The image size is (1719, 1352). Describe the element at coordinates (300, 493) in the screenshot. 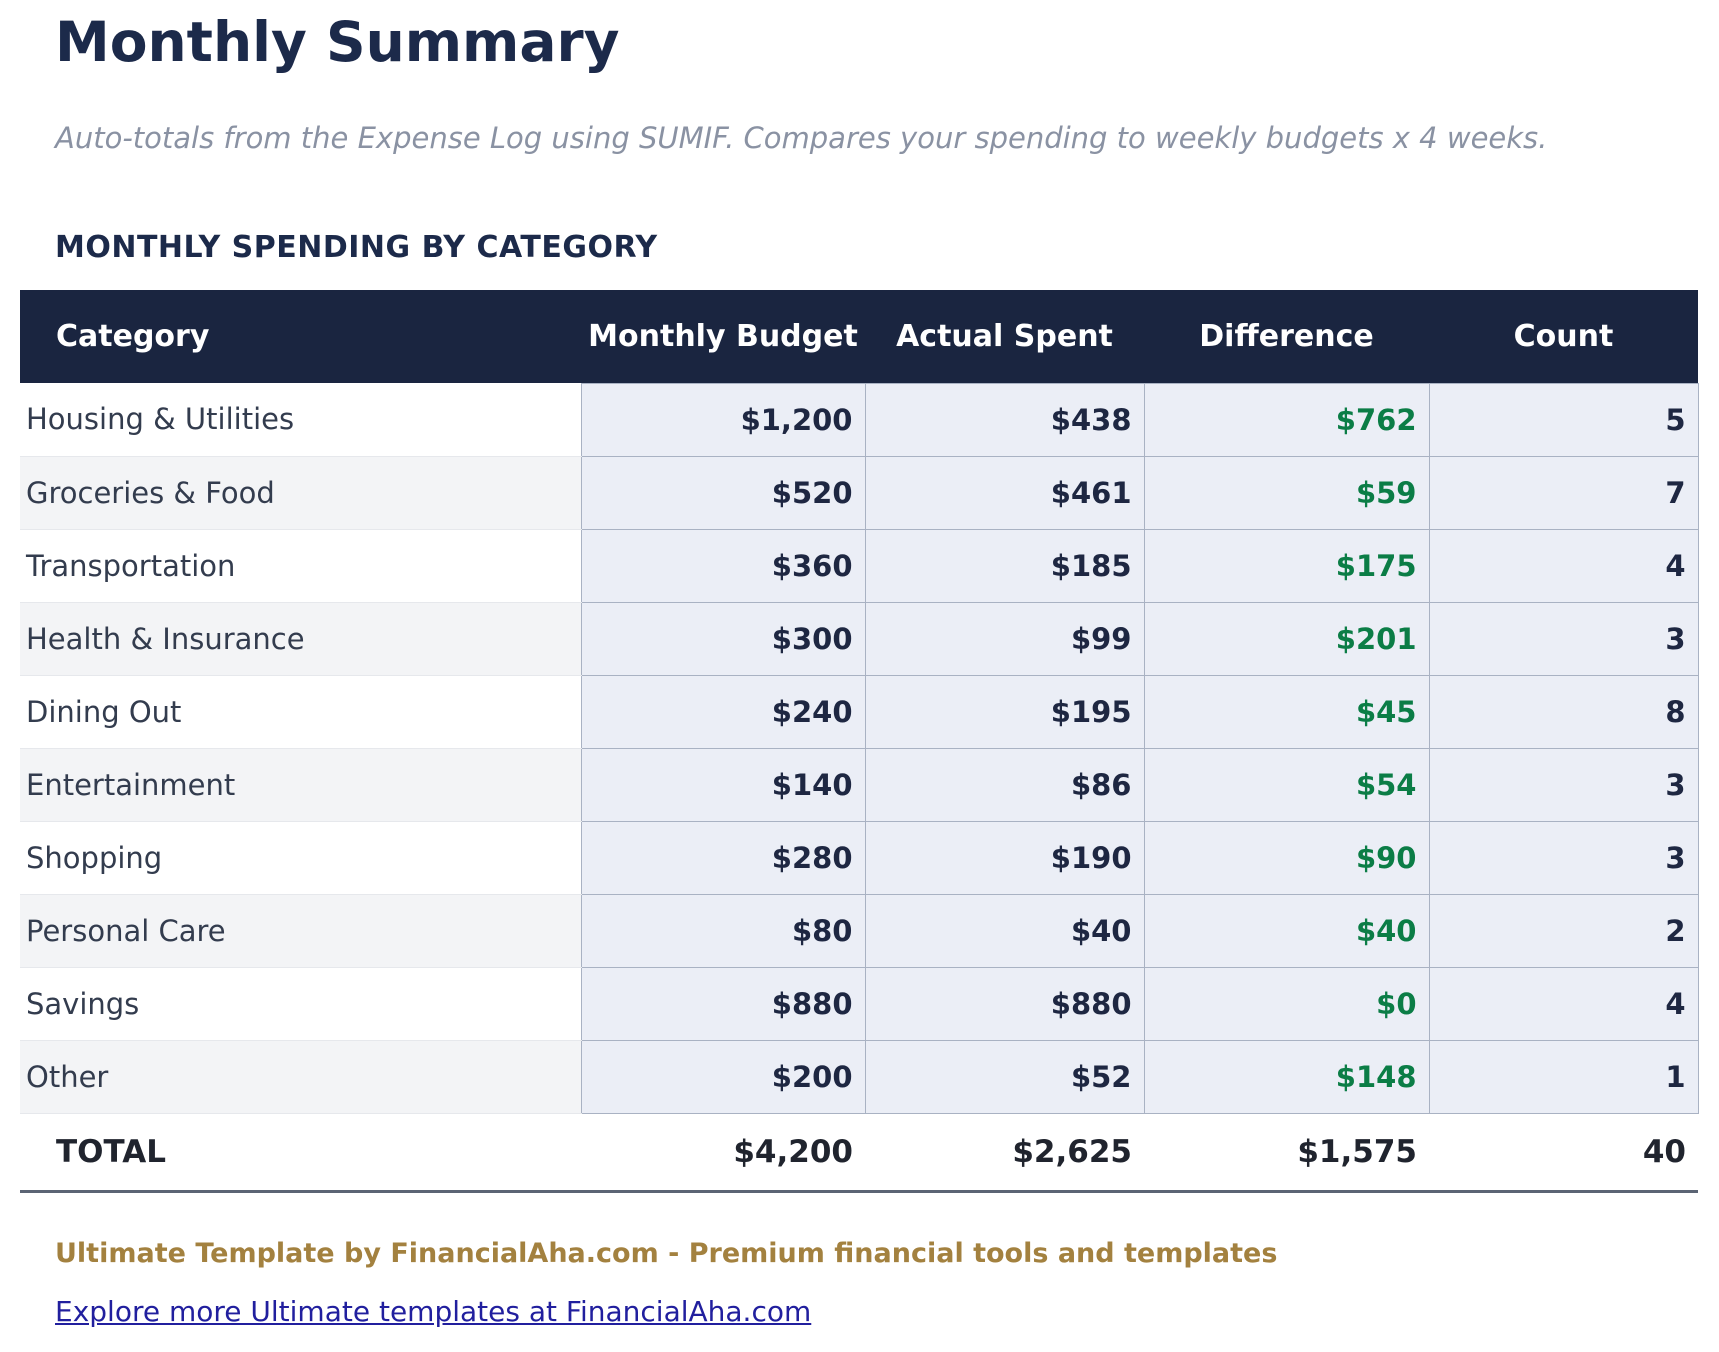

I see `category-cell: Groceries & Food` at that location.